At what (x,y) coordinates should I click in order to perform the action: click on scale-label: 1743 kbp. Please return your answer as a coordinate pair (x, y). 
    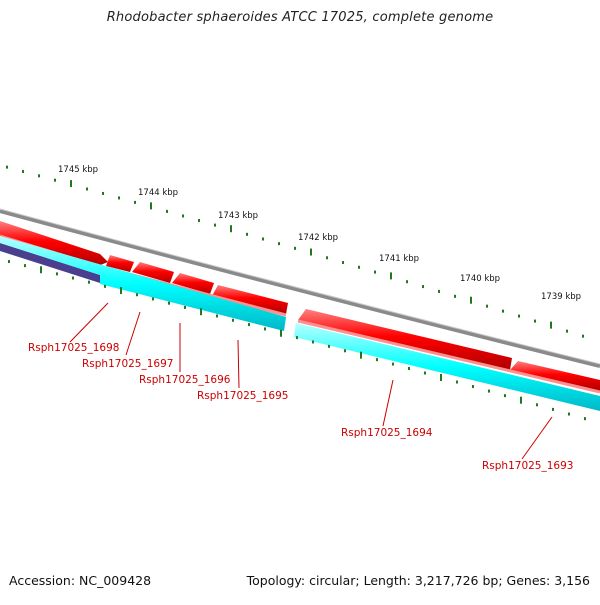
    Looking at the image, I should click on (238, 216).